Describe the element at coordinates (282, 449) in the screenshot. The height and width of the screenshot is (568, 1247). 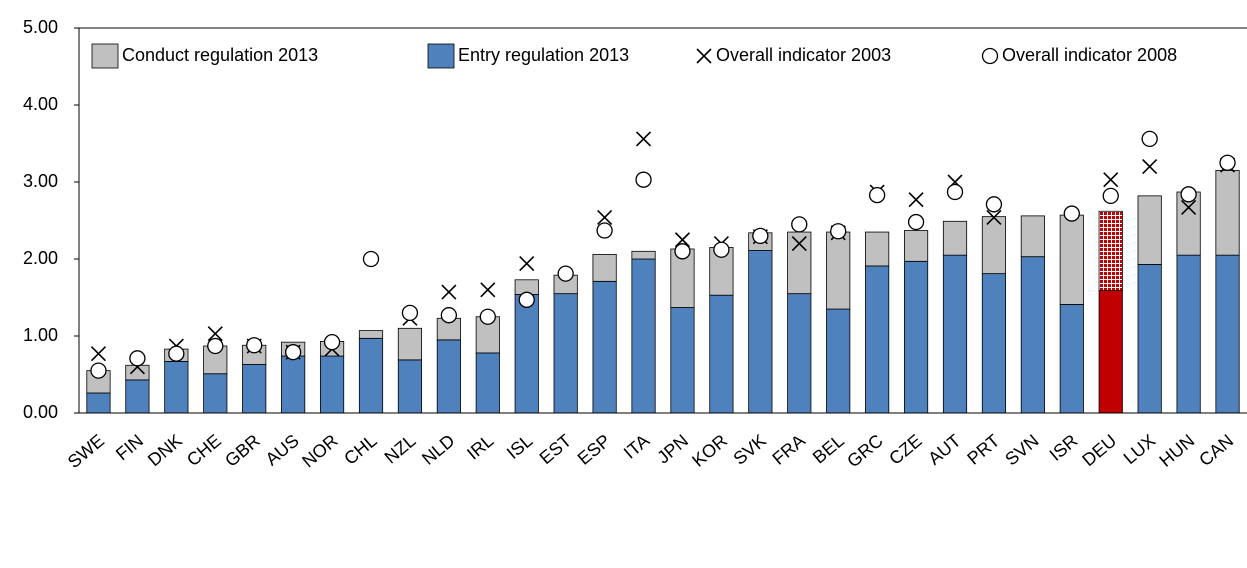
I see `x-tick-label: AUS` at that location.